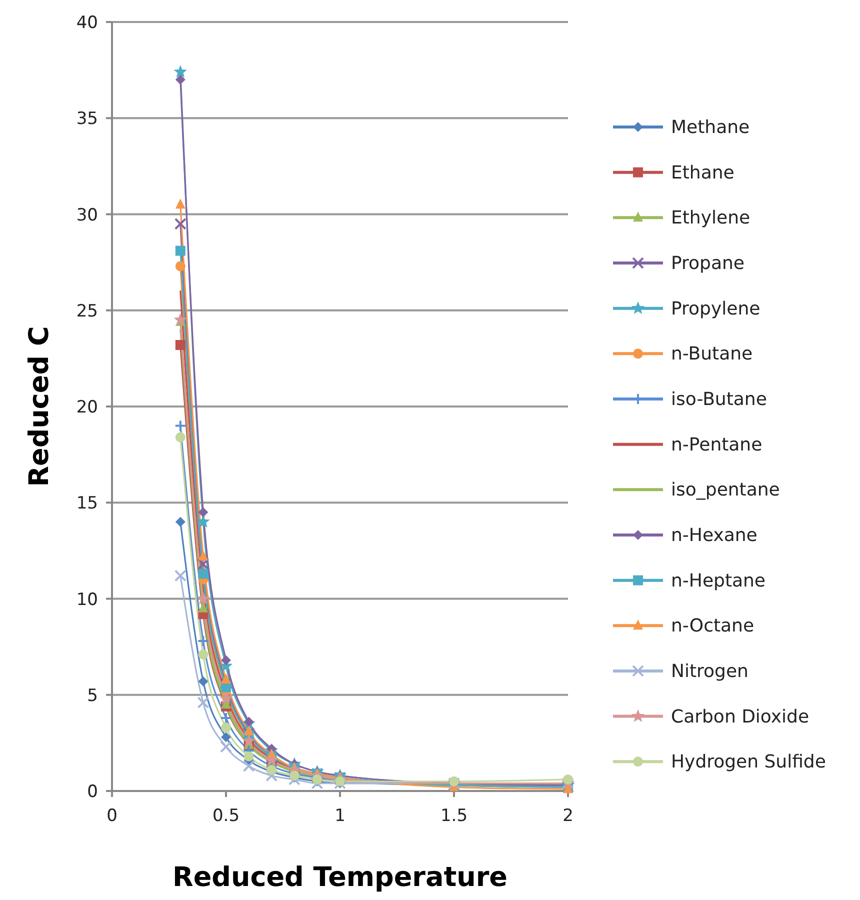 Image resolution: width=860 pixels, height=900 pixels. Describe the element at coordinates (87, 408) in the screenshot. I see `y-tick-label: 20` at that location.